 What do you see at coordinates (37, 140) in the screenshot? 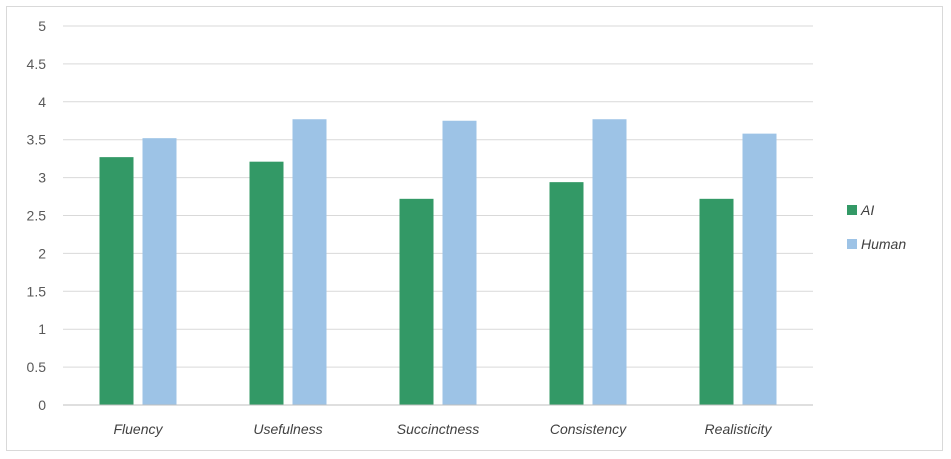
I see `y-tick-label: 3.5` at bounding box center [37, 140].